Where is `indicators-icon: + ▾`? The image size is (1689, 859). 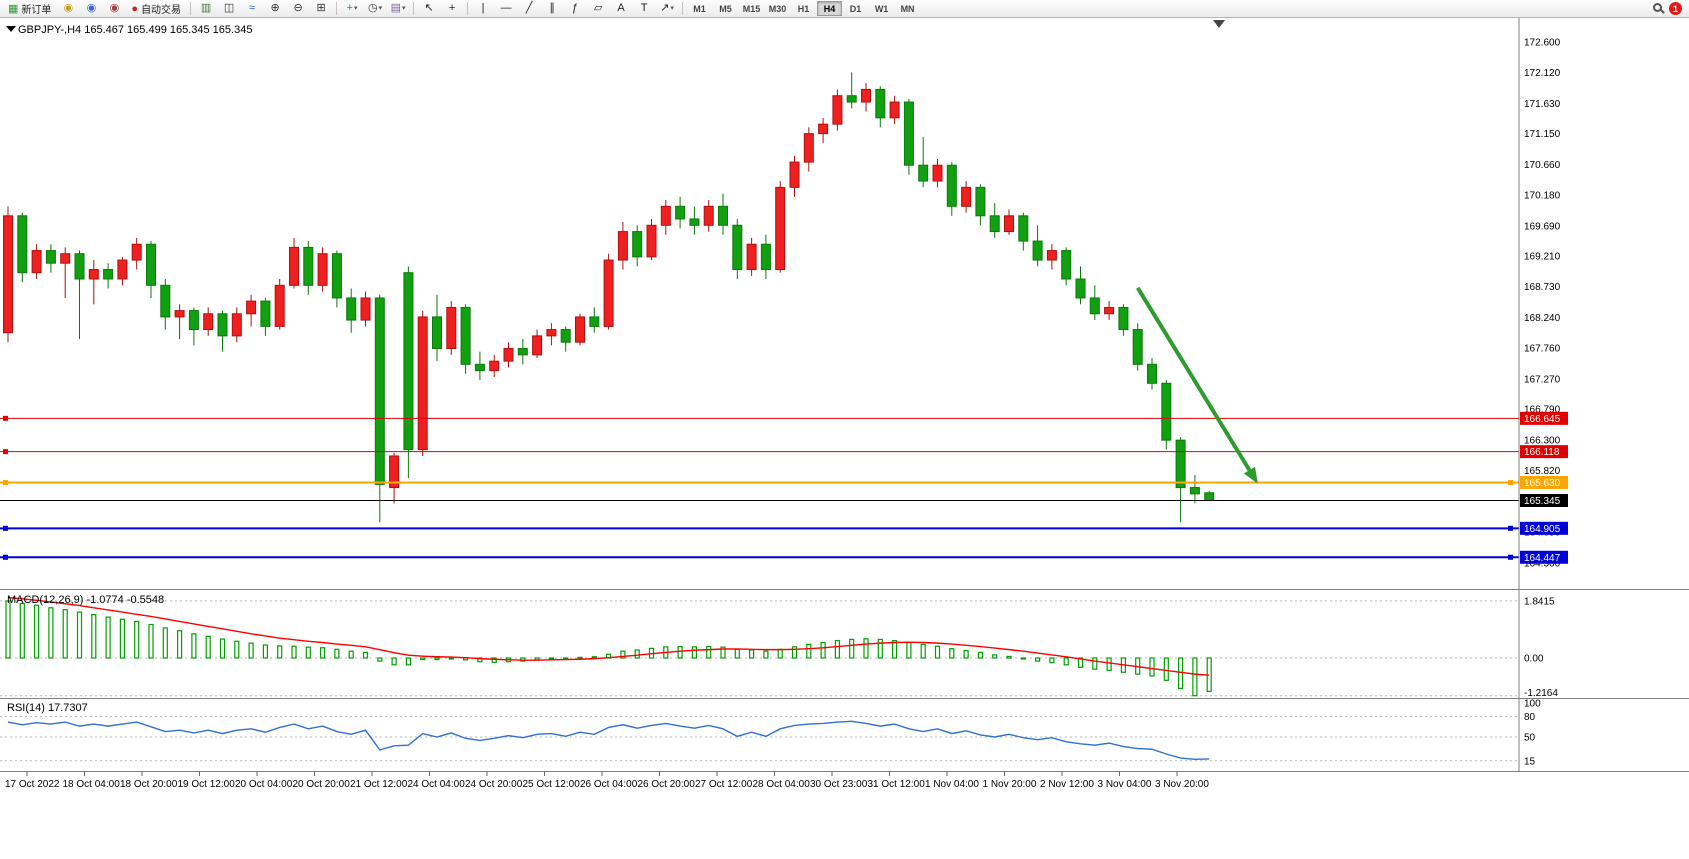
indicators-icon: + ▾ is located at coordinates (352, 8).